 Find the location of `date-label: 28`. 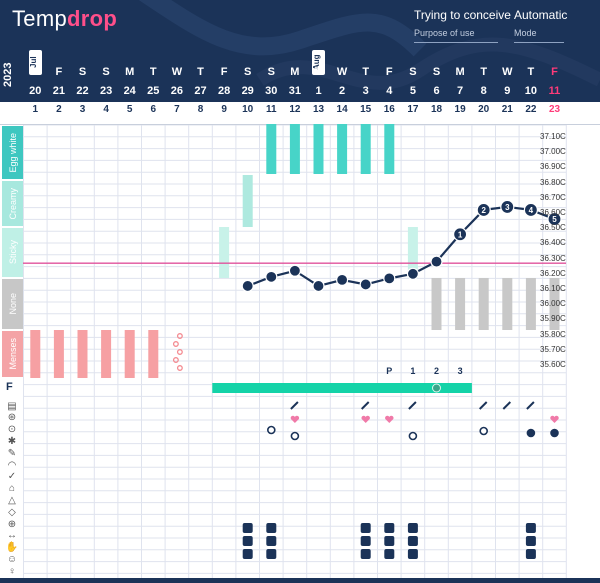

date-label: 28 is located at coordinates (224, 91).